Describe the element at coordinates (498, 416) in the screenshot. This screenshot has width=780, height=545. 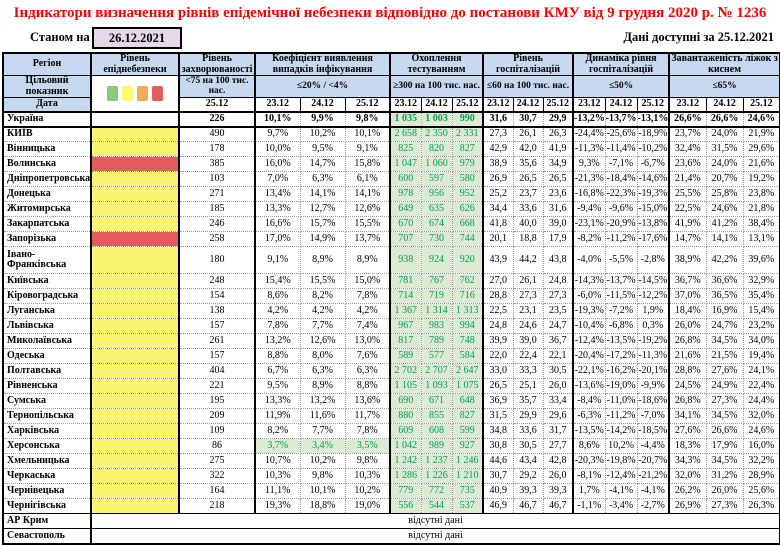
I see `hospitalization-level-value: 31,5` at that location.